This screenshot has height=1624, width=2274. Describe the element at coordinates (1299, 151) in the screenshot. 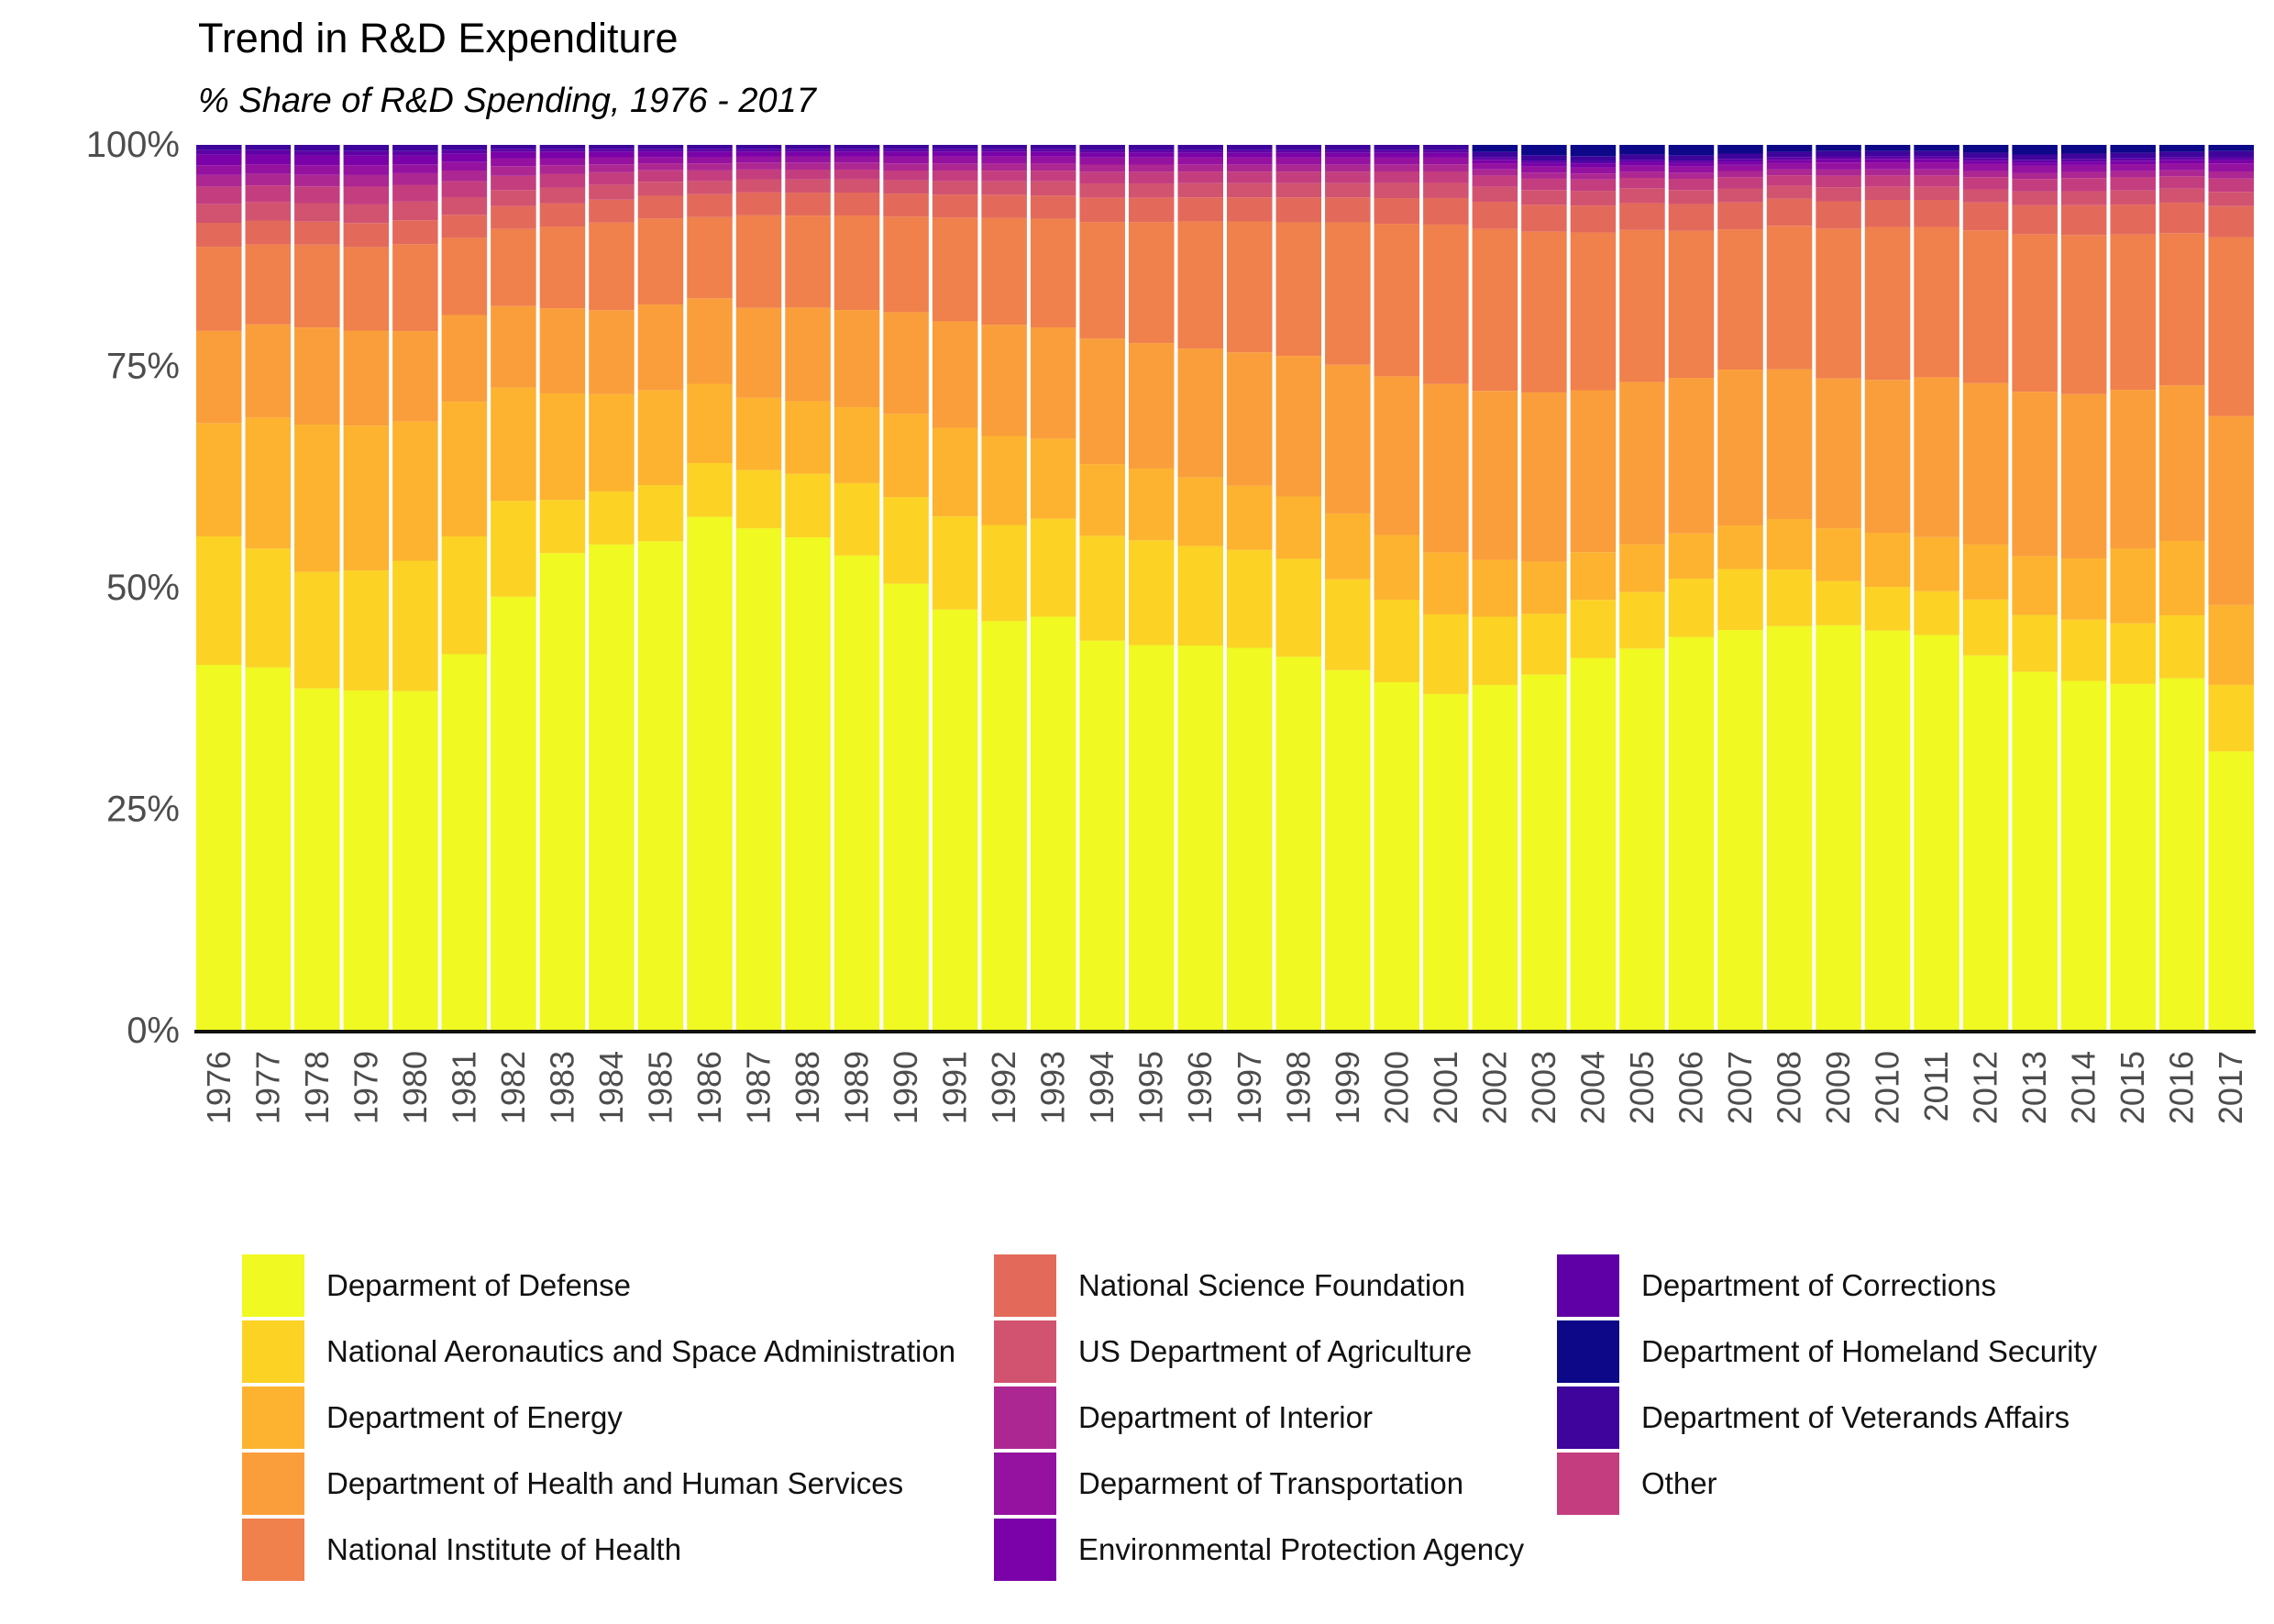

I see `bar-segment-department-of-corrections-1998` at that location.